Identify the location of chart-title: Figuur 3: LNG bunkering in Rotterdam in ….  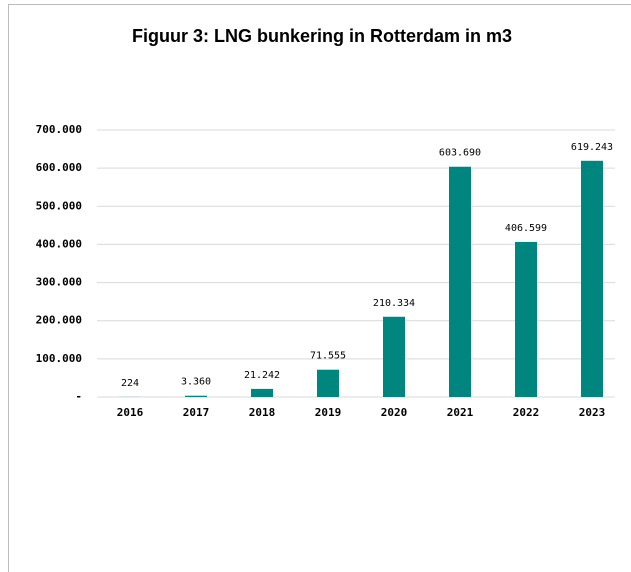
(322, 36).